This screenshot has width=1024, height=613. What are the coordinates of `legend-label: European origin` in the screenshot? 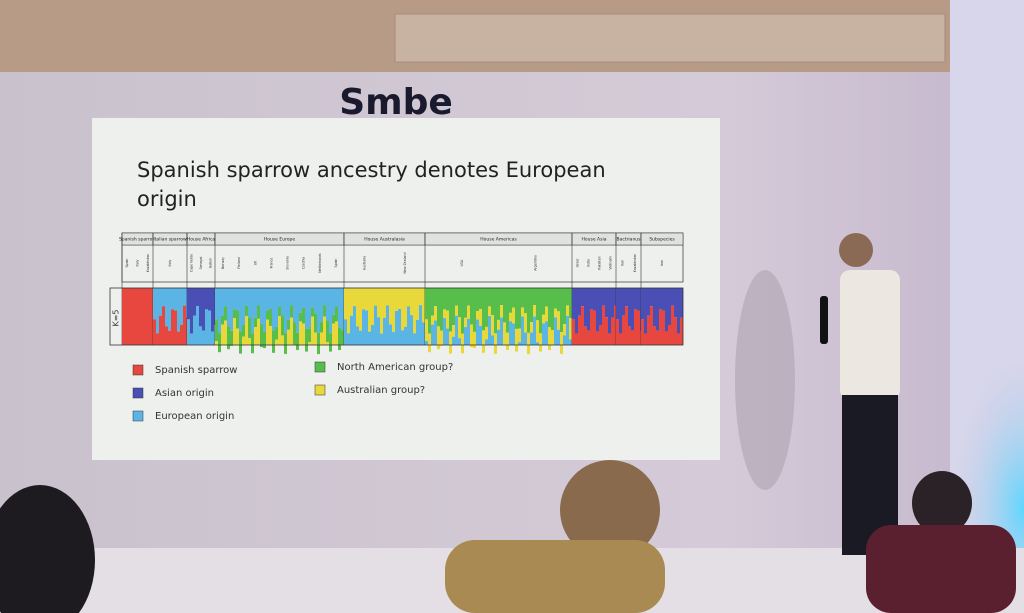 It's located at (194, 416).